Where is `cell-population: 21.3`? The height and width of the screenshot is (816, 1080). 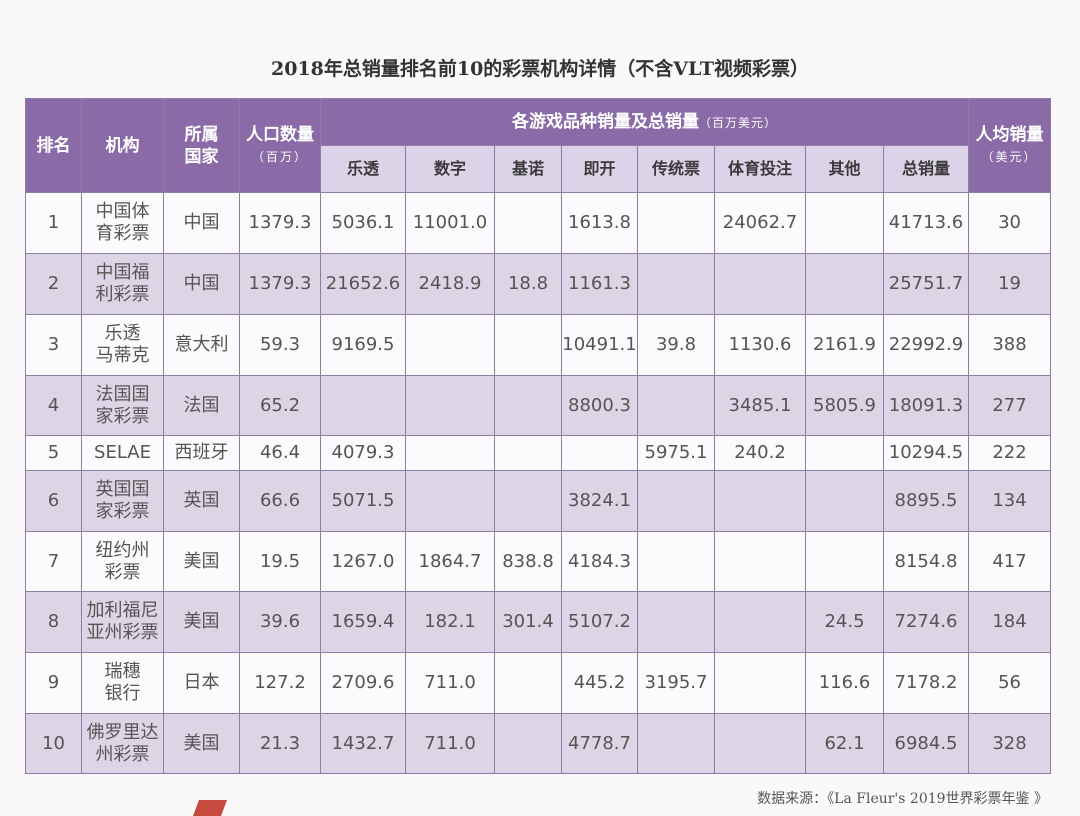
cell-population: 21.3 is located at coordinates (280, 743).